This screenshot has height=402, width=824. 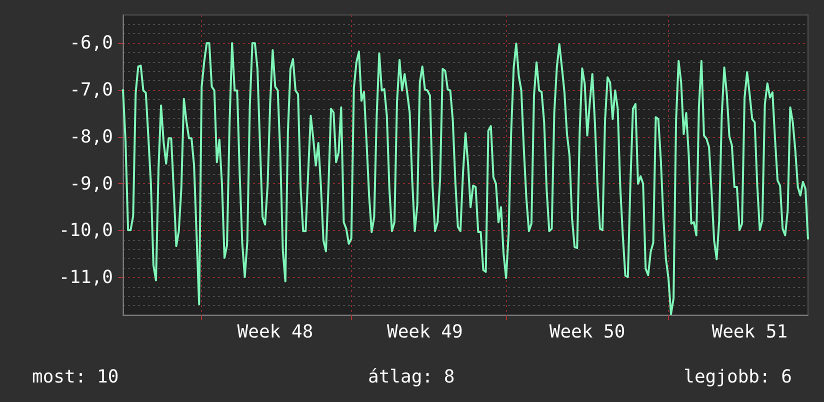 I want to click on text: átlag: 8, so click(x=411, y=377).